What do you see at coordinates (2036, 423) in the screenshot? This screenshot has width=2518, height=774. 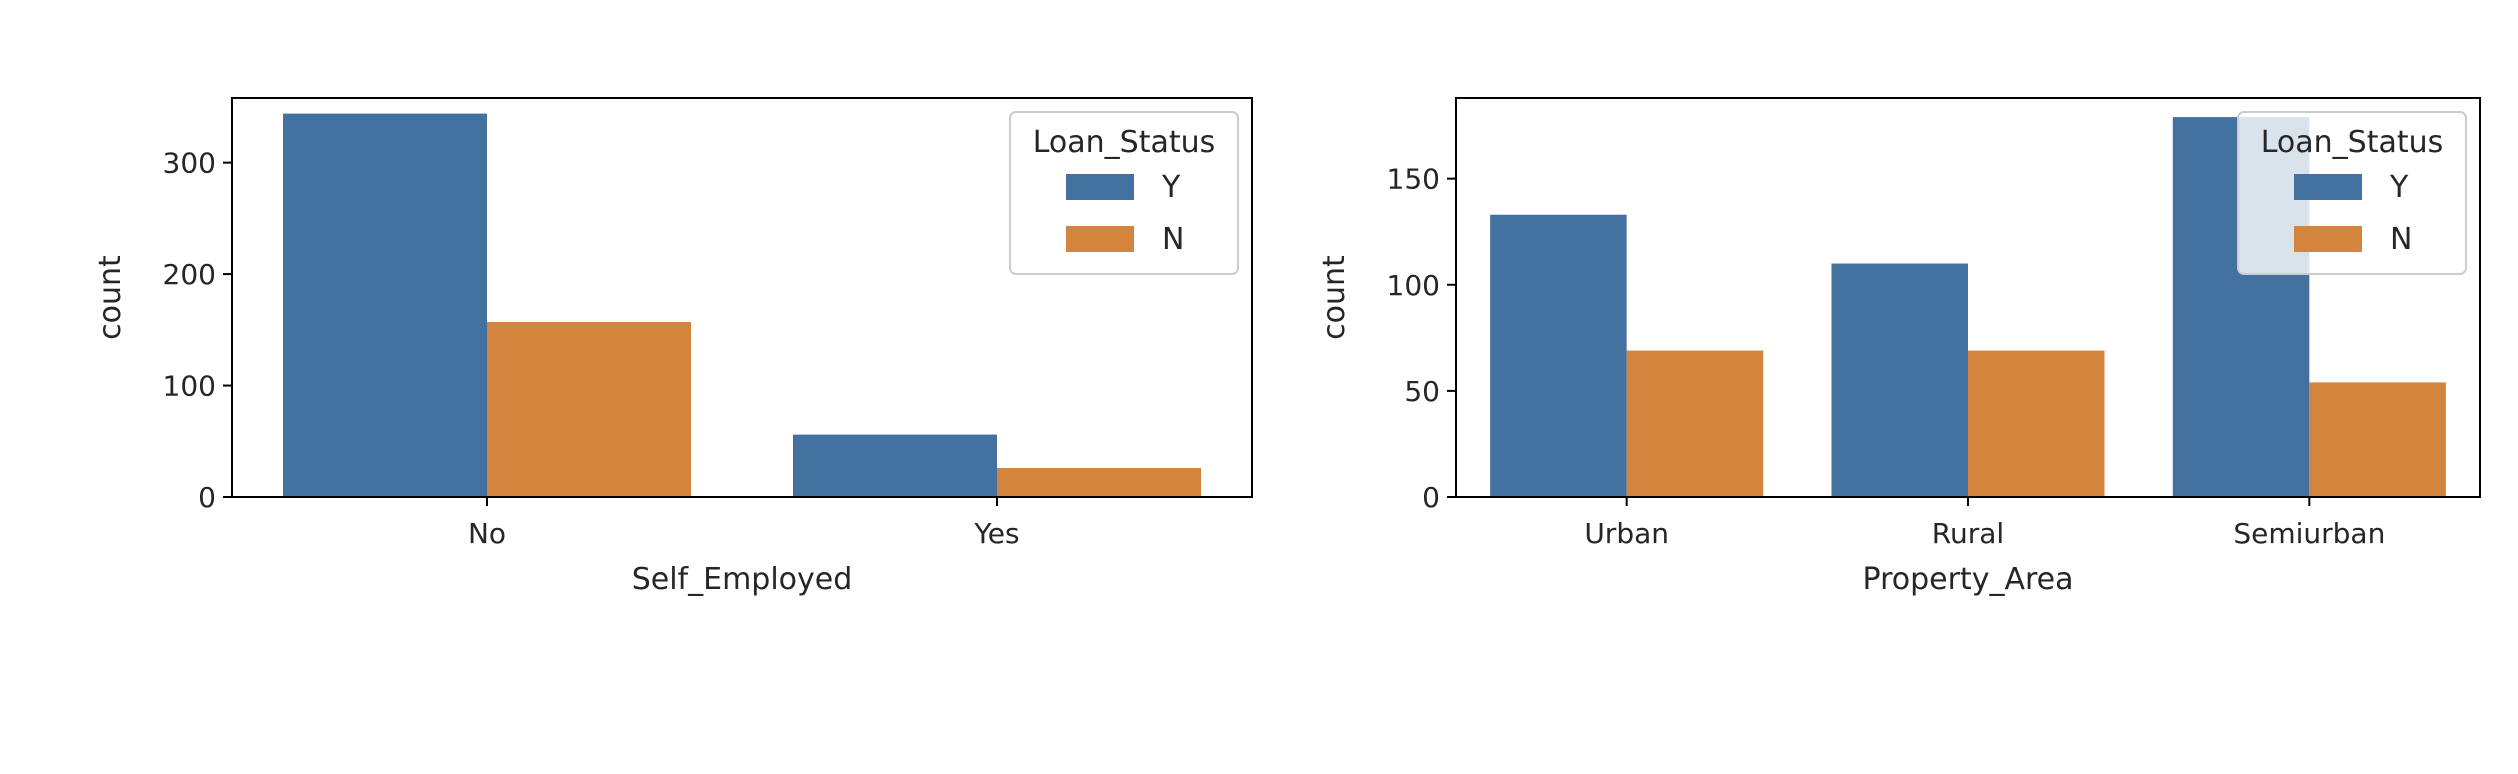 I see `bar-rural-n` at bounding box center [2036, 423].